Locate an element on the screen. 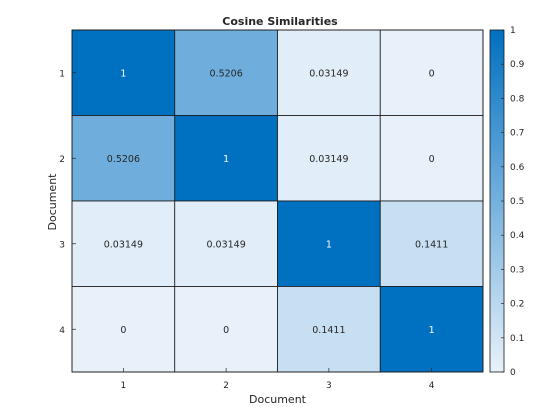 This screenshot has width=560, height=420. colorbar-tick-label: 0.3 is located at coordinates (517, 270).